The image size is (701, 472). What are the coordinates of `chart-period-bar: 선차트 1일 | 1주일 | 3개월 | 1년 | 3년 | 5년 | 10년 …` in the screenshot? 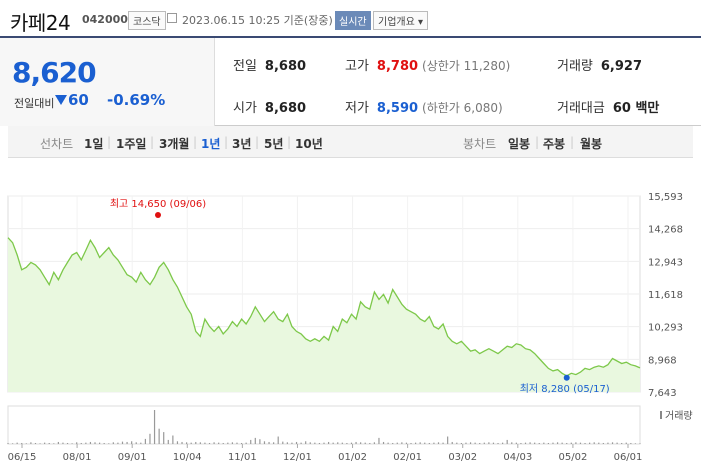 It's located at (350, 142).